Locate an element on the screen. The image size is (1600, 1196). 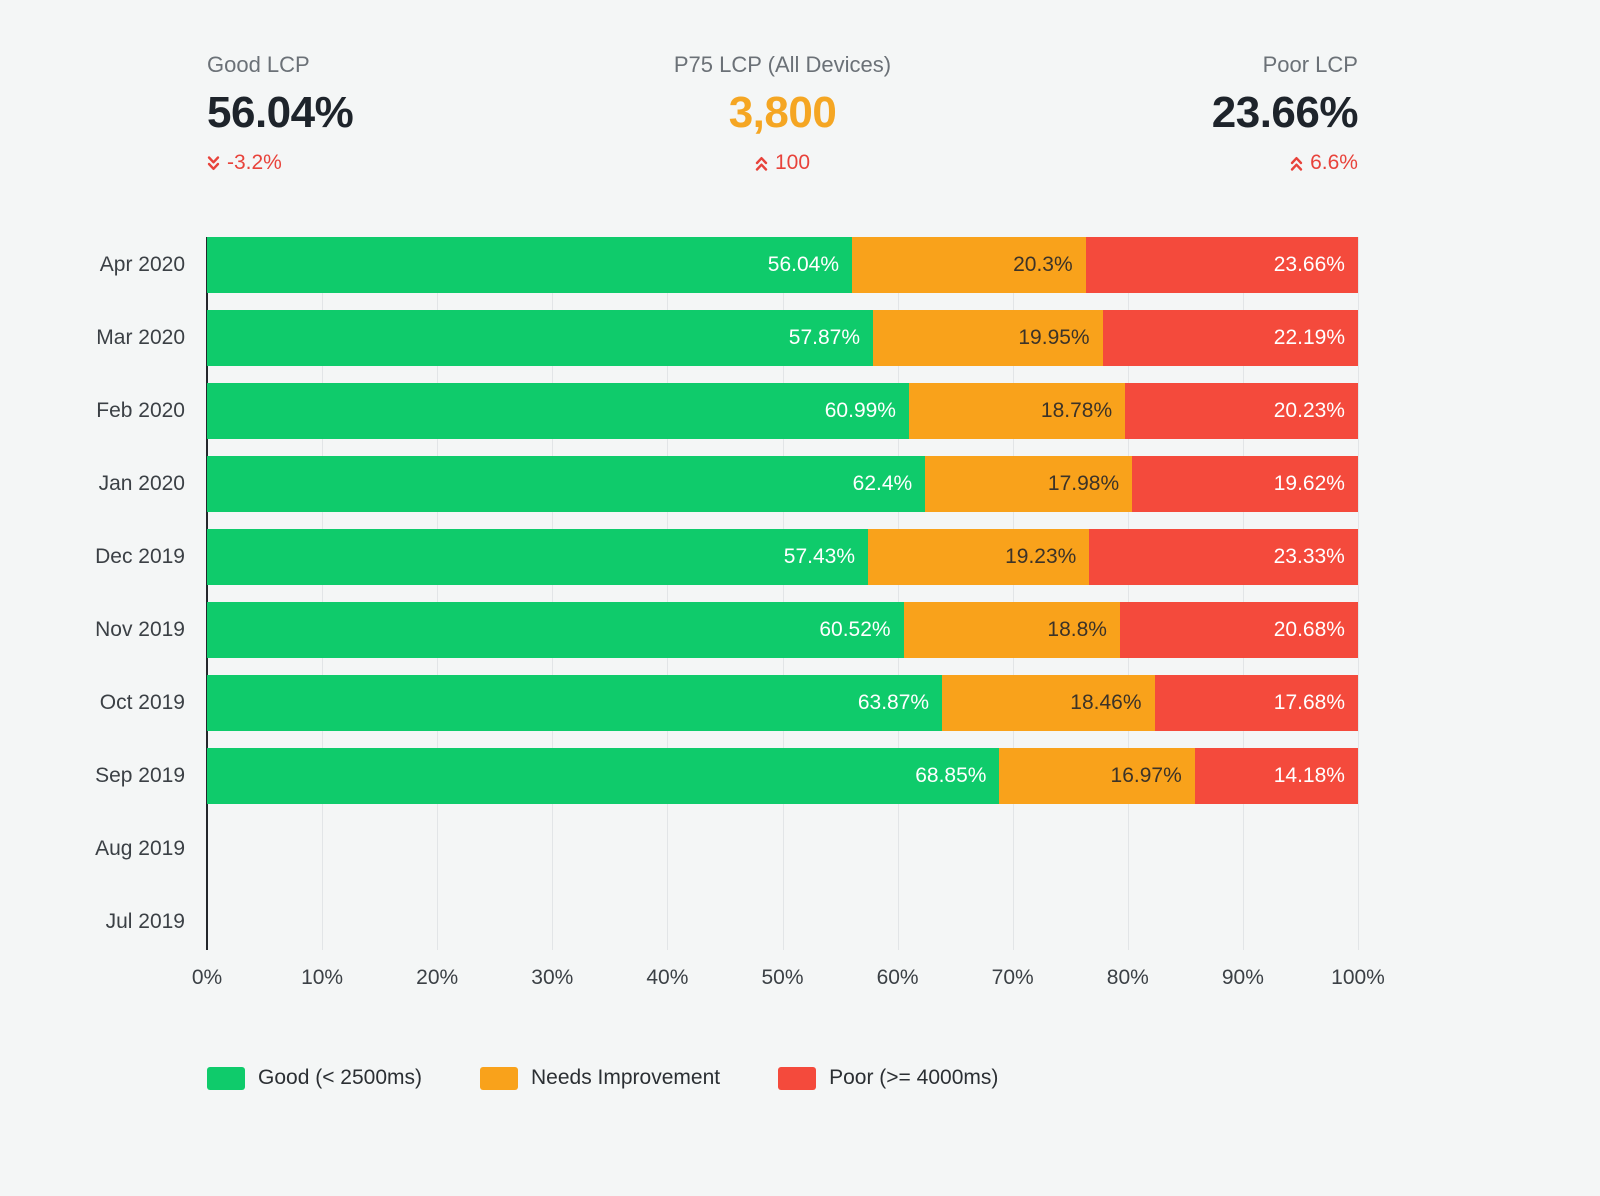
bar-track: 57.43% 19.23% 23.33% is located at coordinates (782, 557).